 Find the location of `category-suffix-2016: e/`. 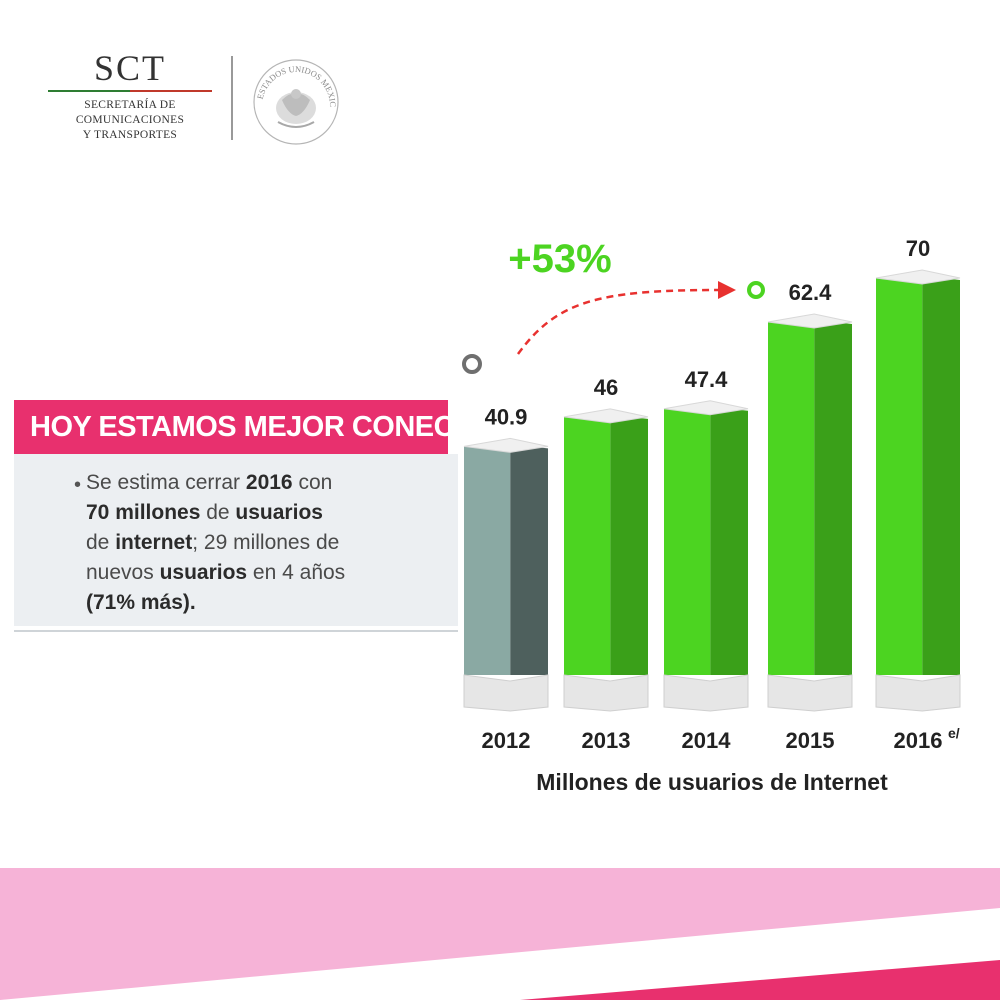

category-suffix-2016: e/ is located at coordinates (954, 733).